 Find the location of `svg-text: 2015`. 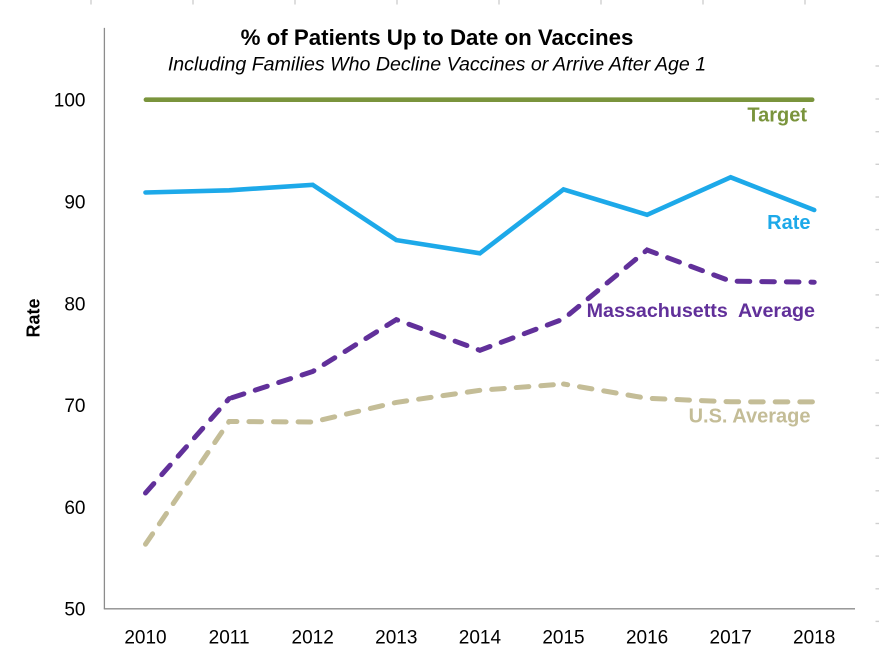

svg-text: 2015 is located at coordinates (563, 637).